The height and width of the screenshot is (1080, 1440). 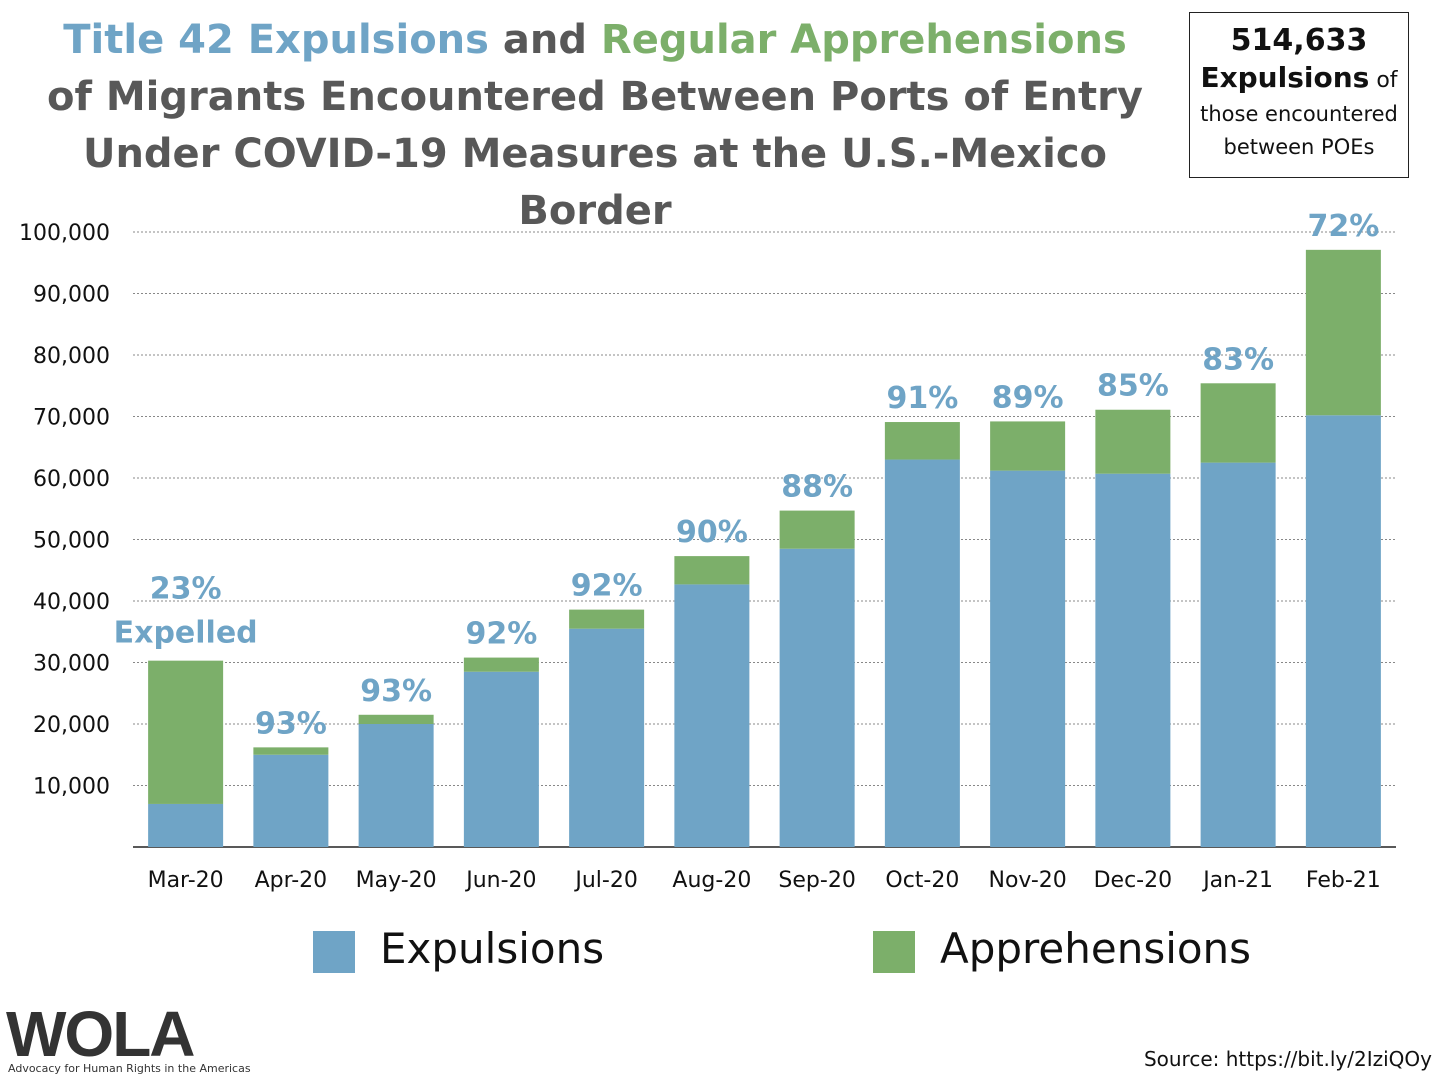 I want to click on bar-pct-label: 89%, so click(x=1028, y=397).